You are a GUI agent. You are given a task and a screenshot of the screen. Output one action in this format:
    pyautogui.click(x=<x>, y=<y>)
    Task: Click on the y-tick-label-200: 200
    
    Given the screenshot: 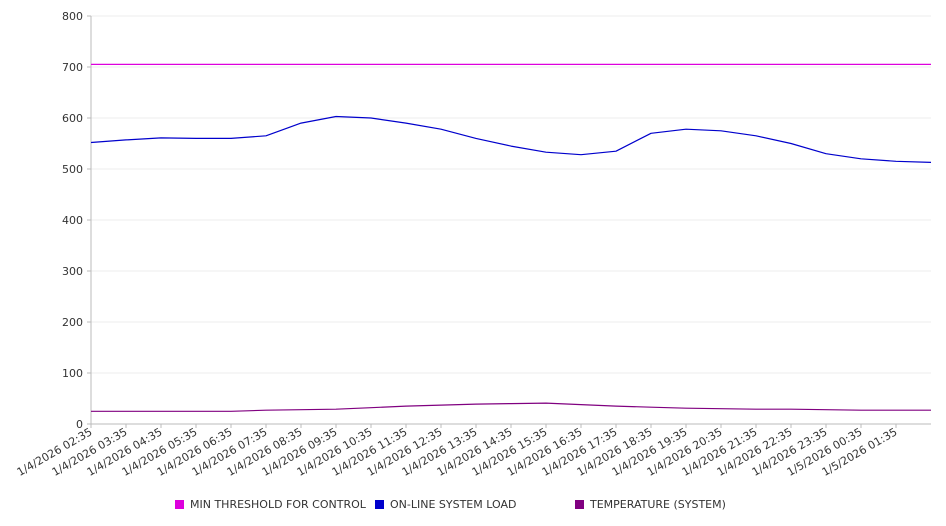 What is the action you would take?
    pyautogui.click(x=72, y=322)
    